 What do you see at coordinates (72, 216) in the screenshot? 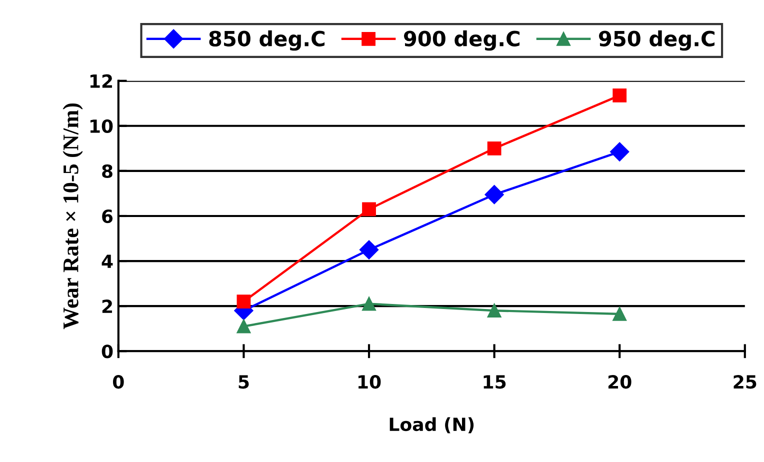
I see `y-axis-title: Wear Rate × 10-5 (N/m)` at bounding box center [72, 216].